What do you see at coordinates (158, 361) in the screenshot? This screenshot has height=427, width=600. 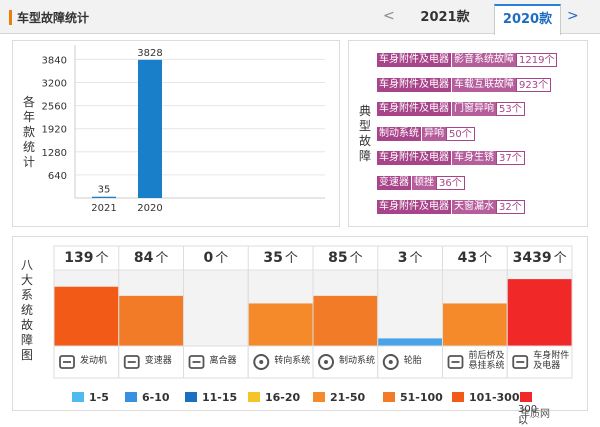 I see `system-category-label: 变速器` at bounding box center [158, 361].